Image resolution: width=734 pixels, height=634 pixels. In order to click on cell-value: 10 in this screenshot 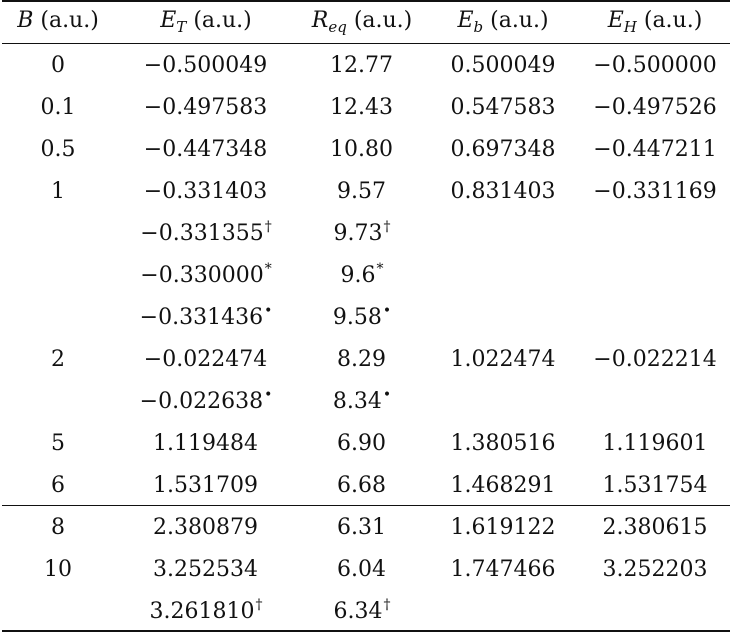, I will do `click(58, 569)`.